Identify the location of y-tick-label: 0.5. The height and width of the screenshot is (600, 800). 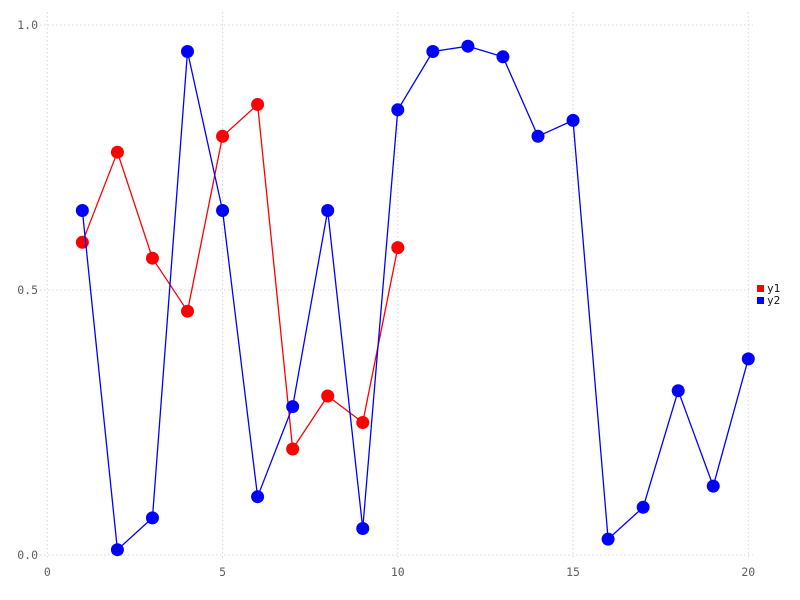
(27, 290).